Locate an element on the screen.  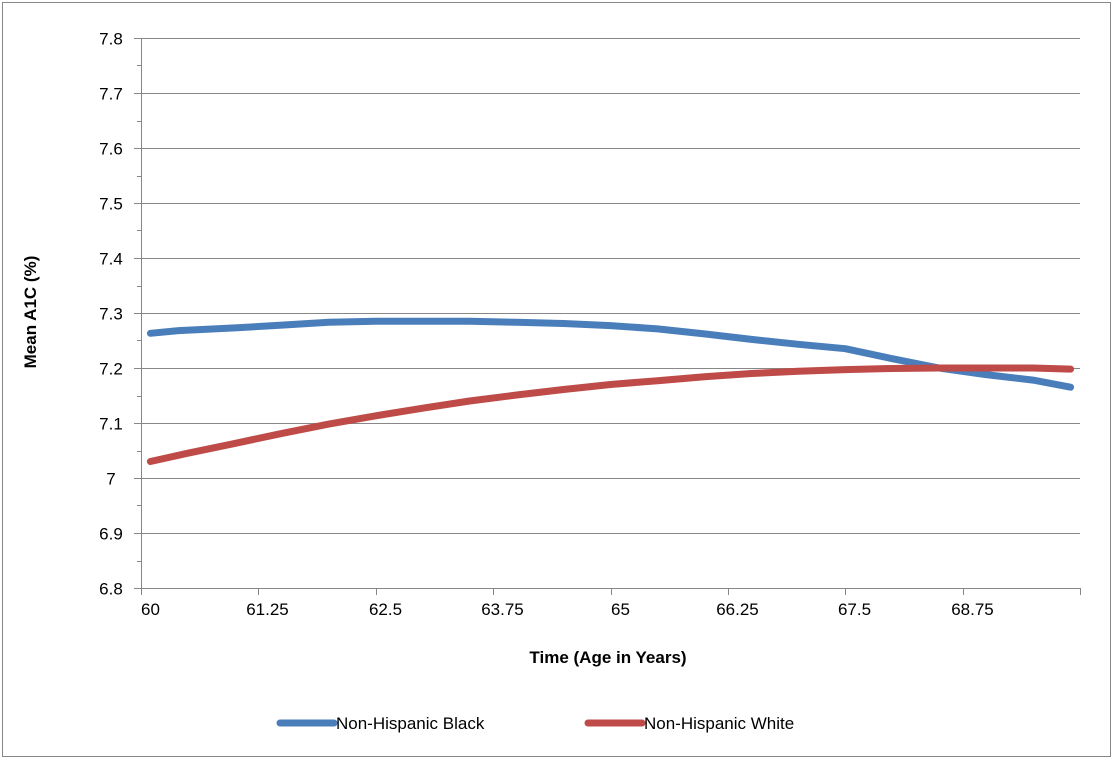
legend: Non-Hispanic Black Non-Hispanic White is located at coordinates (535, 723).